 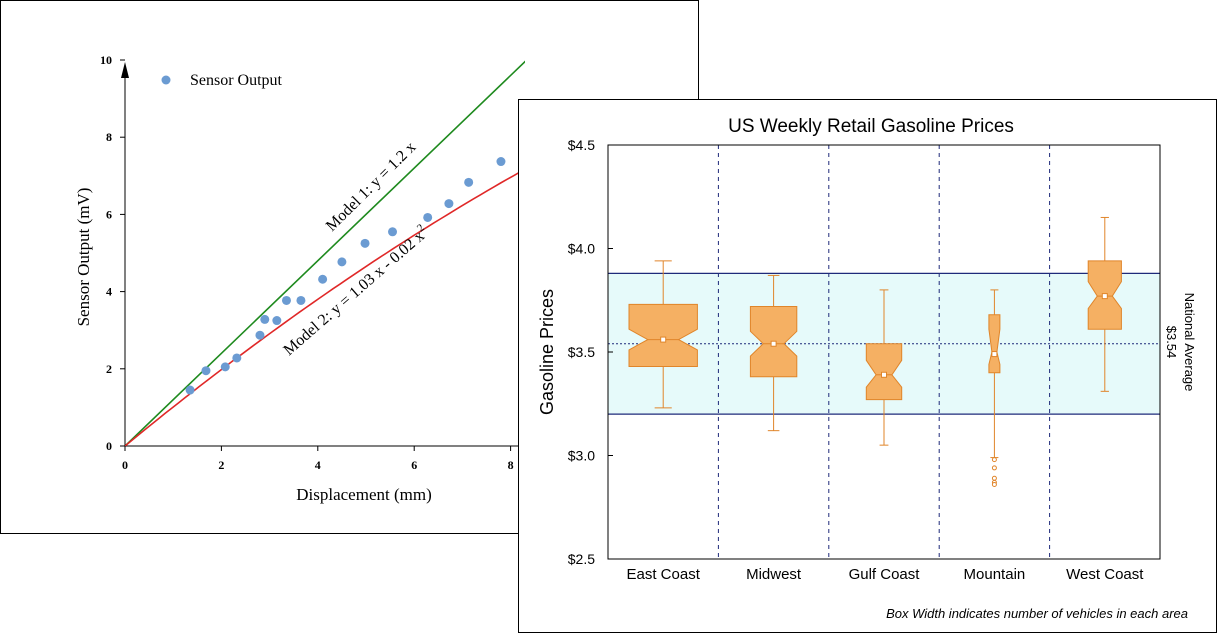 I want to click on category-label: Mountain, so click(x=995, y=574).